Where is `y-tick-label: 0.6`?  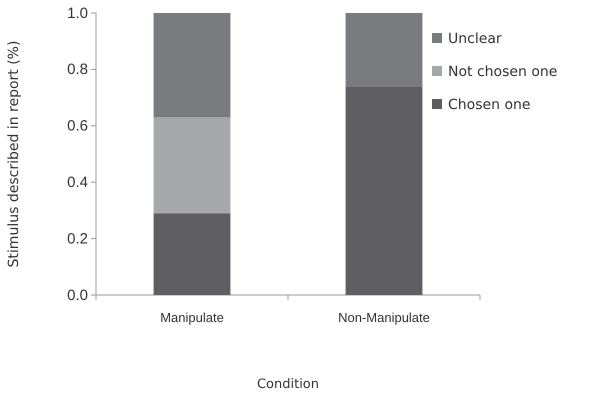 y-tick-label: 0.6 is located at coordinates (77, 126).